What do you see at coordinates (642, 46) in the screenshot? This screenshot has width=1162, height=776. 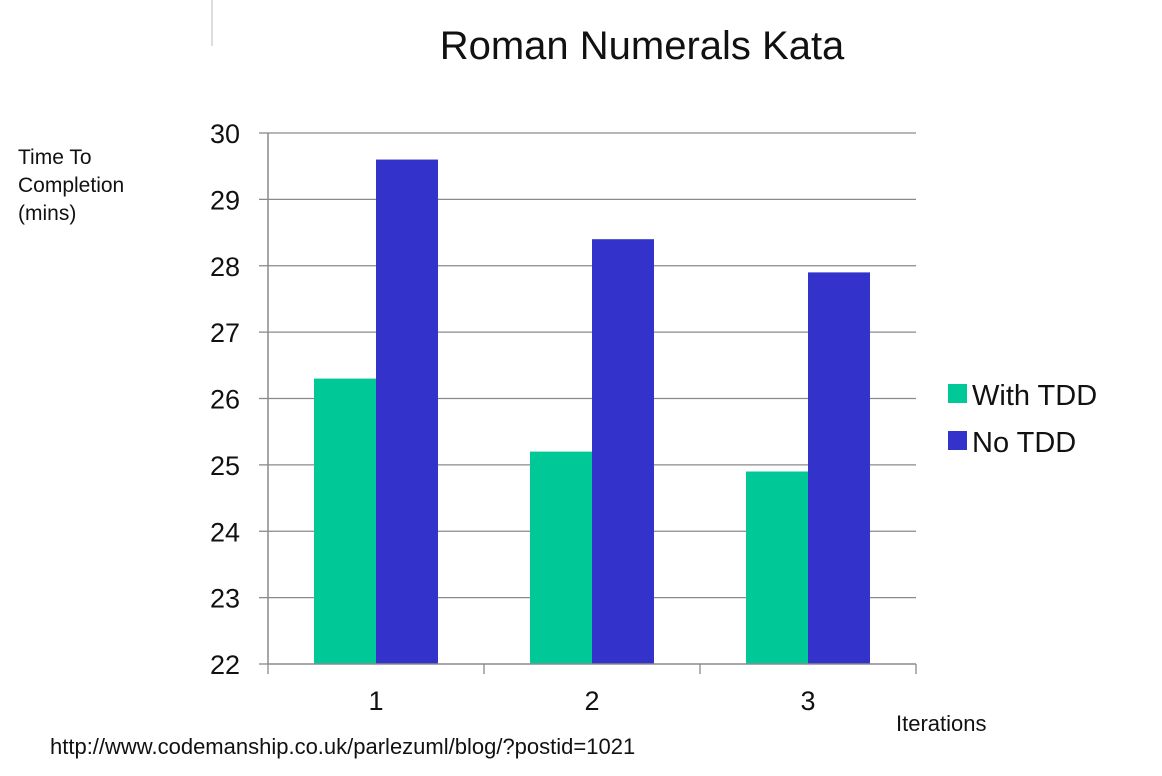 I see `chart-title: Roman Numerals Kata` at bounding box center [642, 46].